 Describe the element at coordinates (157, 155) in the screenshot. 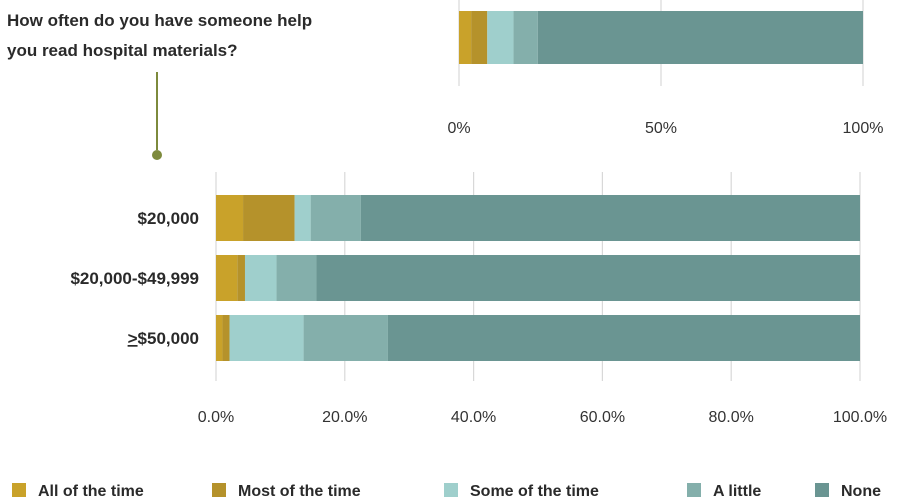

I see `connector-dot` at that location.